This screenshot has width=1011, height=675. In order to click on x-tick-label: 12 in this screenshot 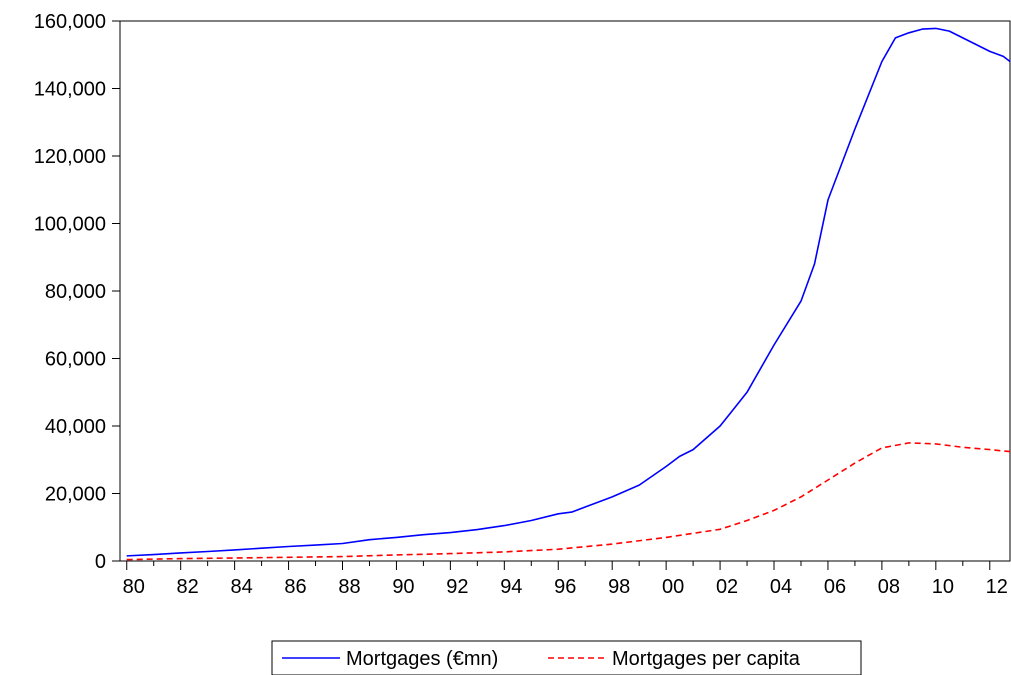, I will do `click(997, 587)`.